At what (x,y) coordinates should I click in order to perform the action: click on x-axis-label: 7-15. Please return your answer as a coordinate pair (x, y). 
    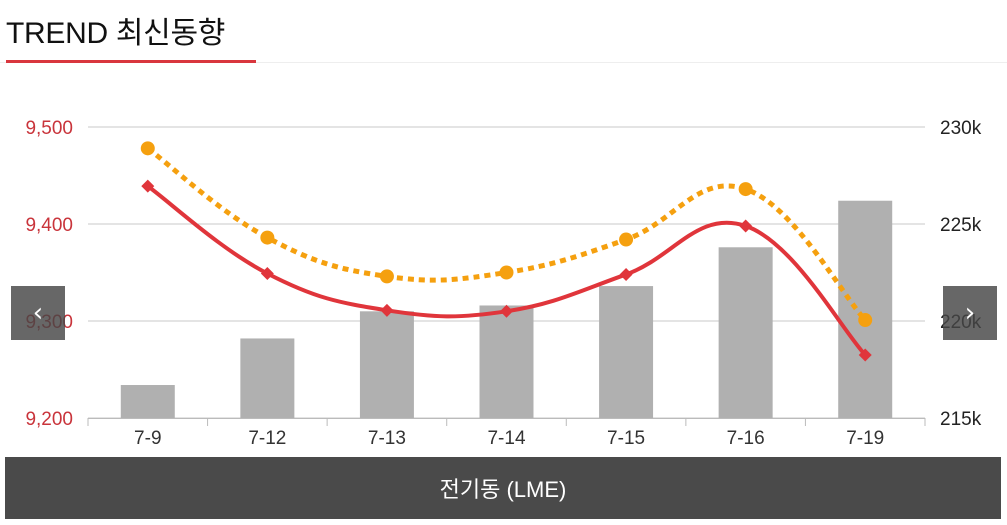
    Looking at the image, I should click on (626, 438).